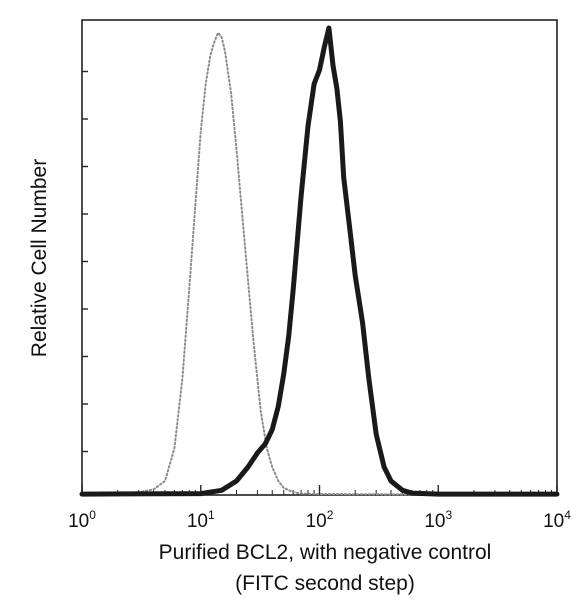 This screenshot has width=578, height=603. What do you see at coordinates (557, 520) in the screenshot?
I see `x-tick-label: 10⁴` at bounding box center [557, 520].